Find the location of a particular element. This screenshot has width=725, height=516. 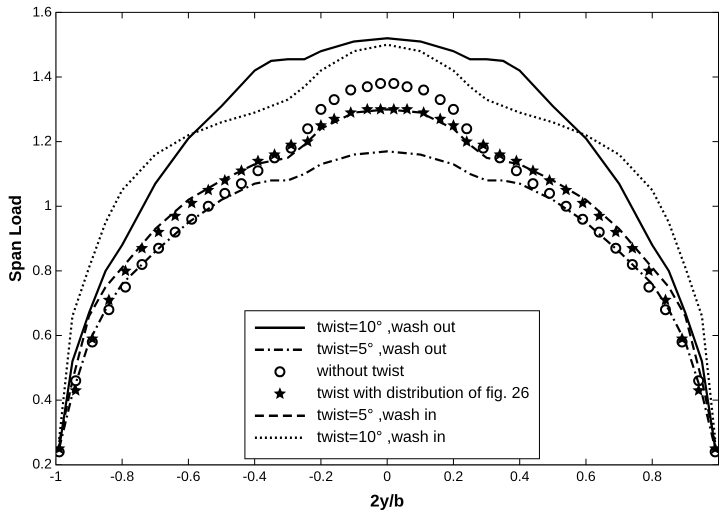

x-tick-label: 0.8 is located at coordinates (652, 476).